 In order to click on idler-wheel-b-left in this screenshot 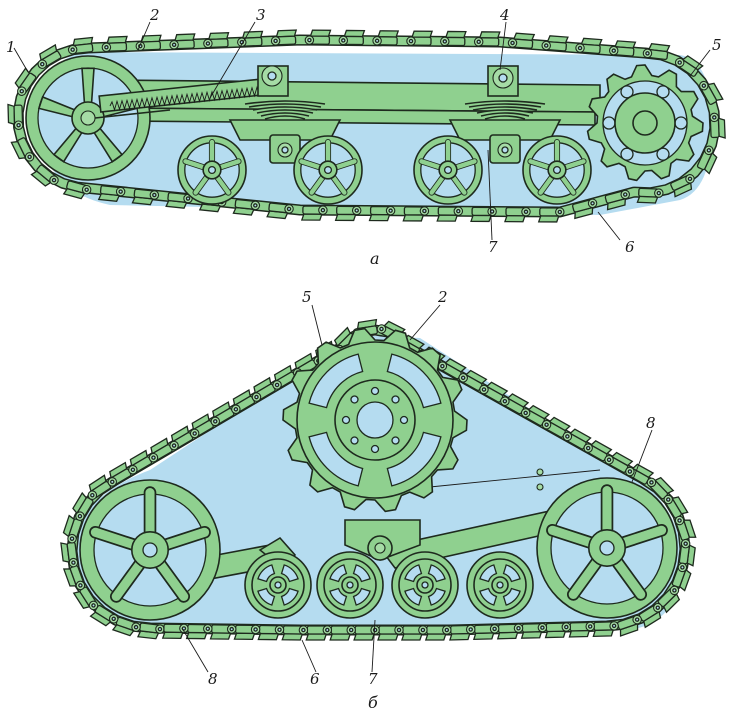, I will do `click(150, 550)`.